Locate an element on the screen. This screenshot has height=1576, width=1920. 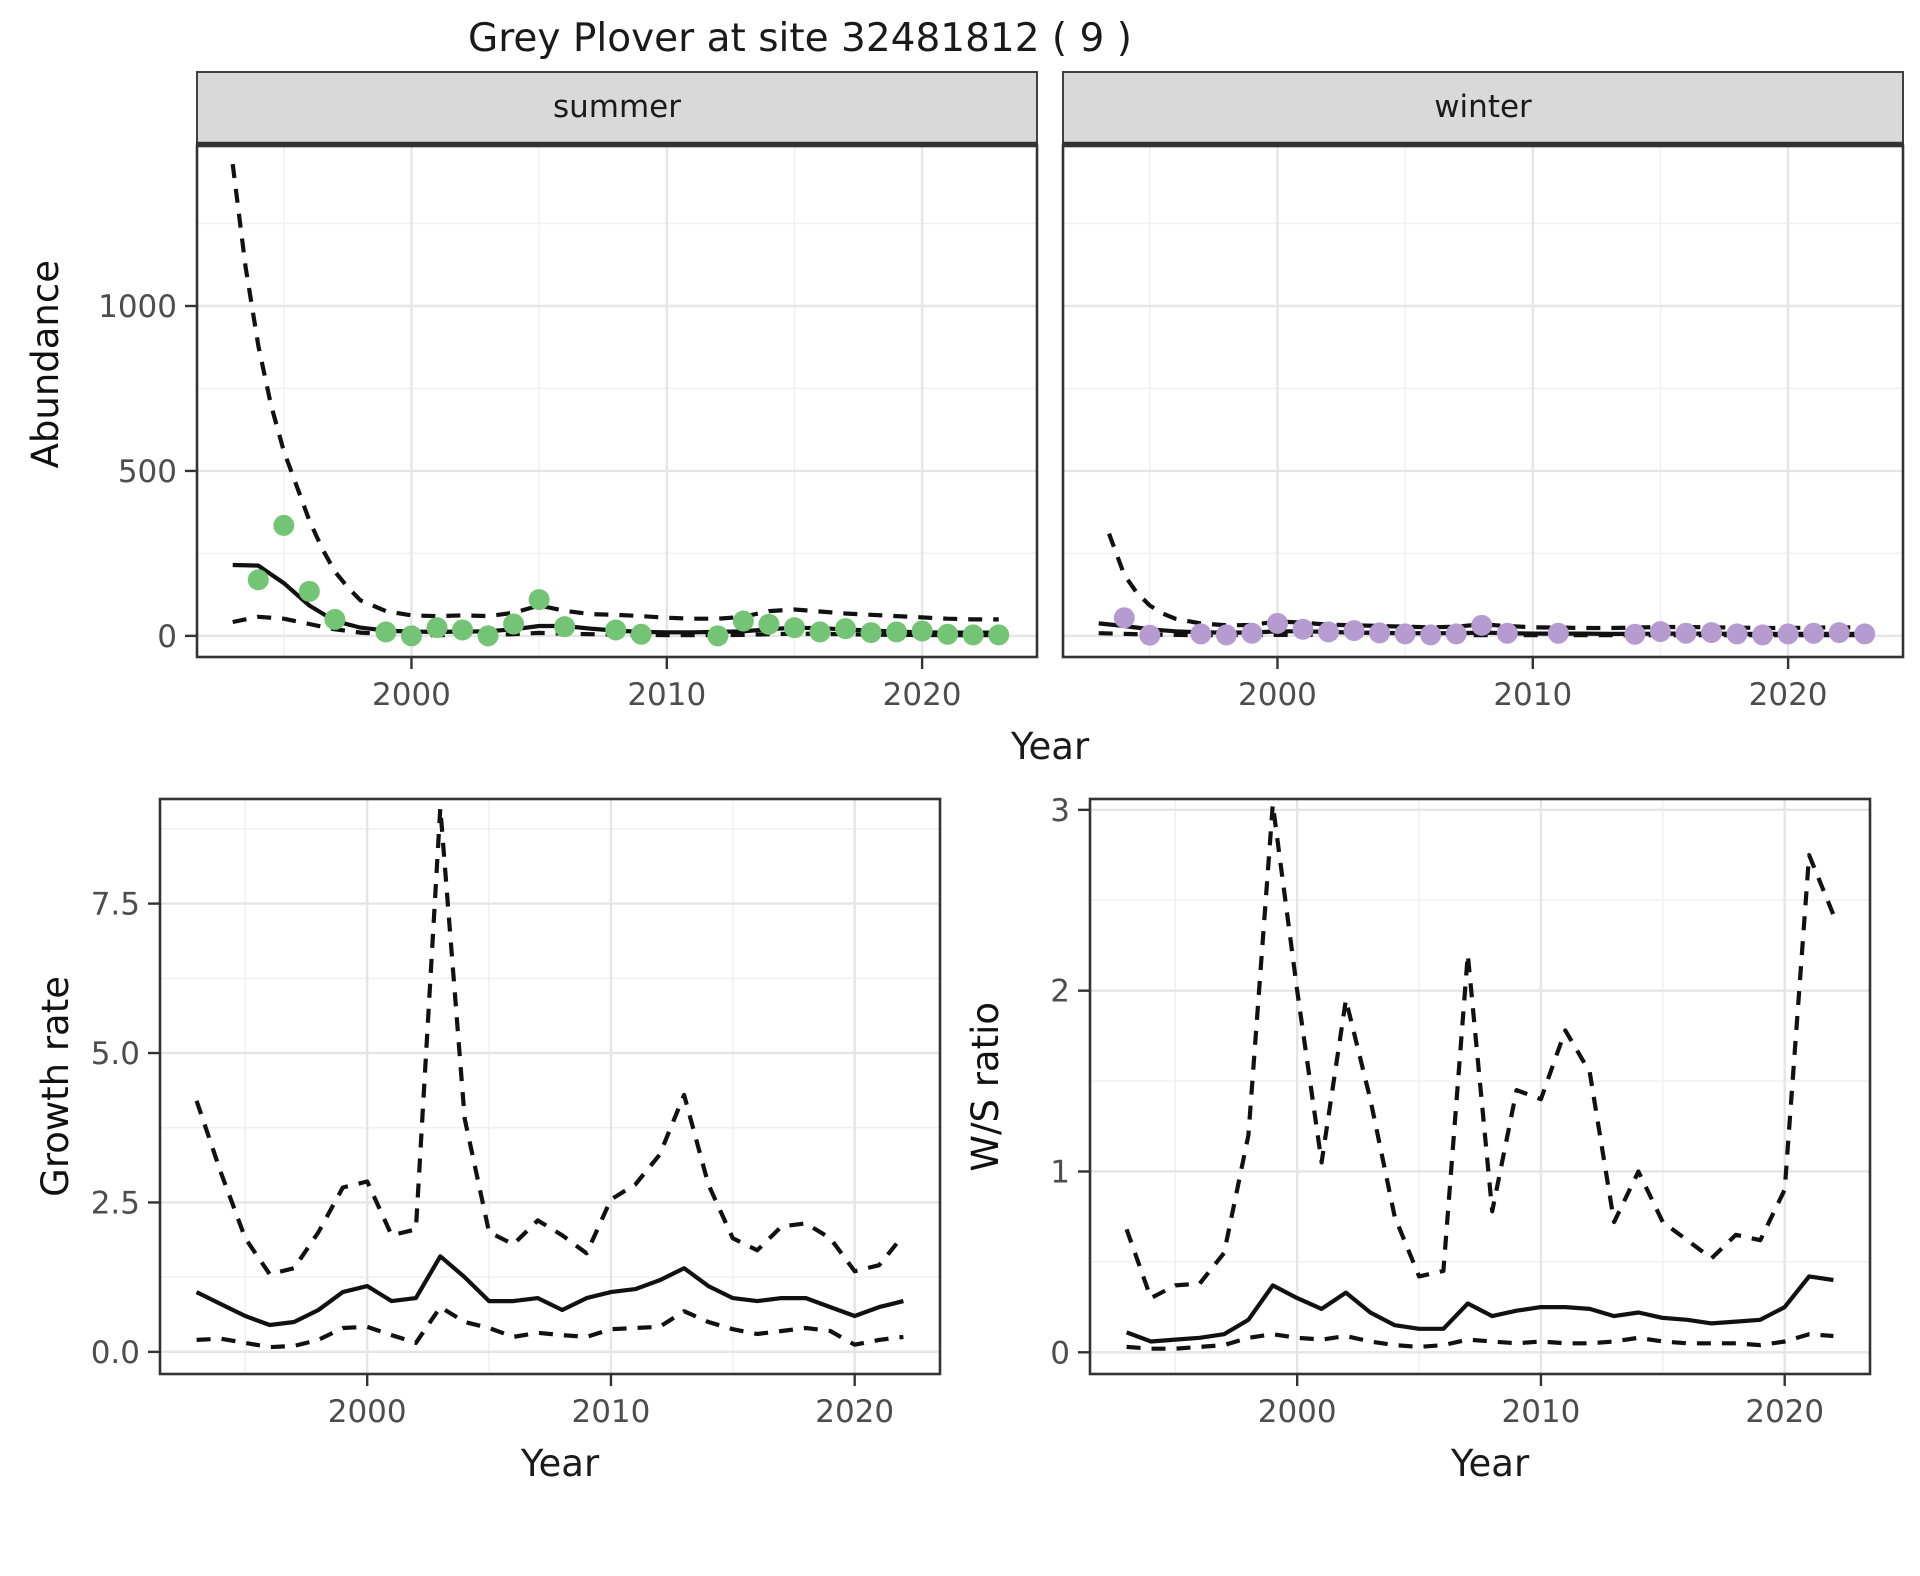
ratio-y-axis-title: W/S ratio is located at coordinates (985, 1086).